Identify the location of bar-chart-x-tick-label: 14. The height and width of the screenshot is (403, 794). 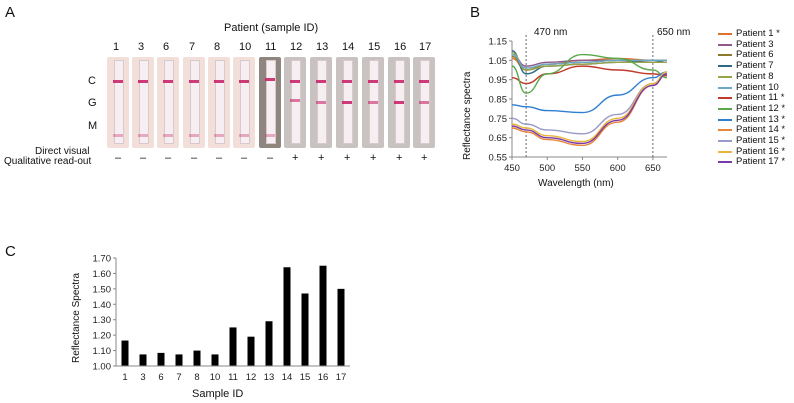
(287, 377).